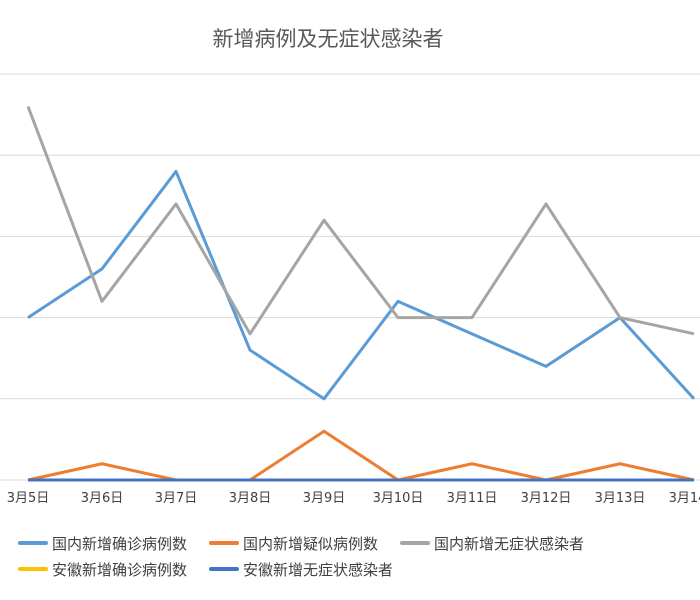 The image size is (700, 600). I want to click on legend-label: 安徽新增确诊病例数, so click(120, 569).